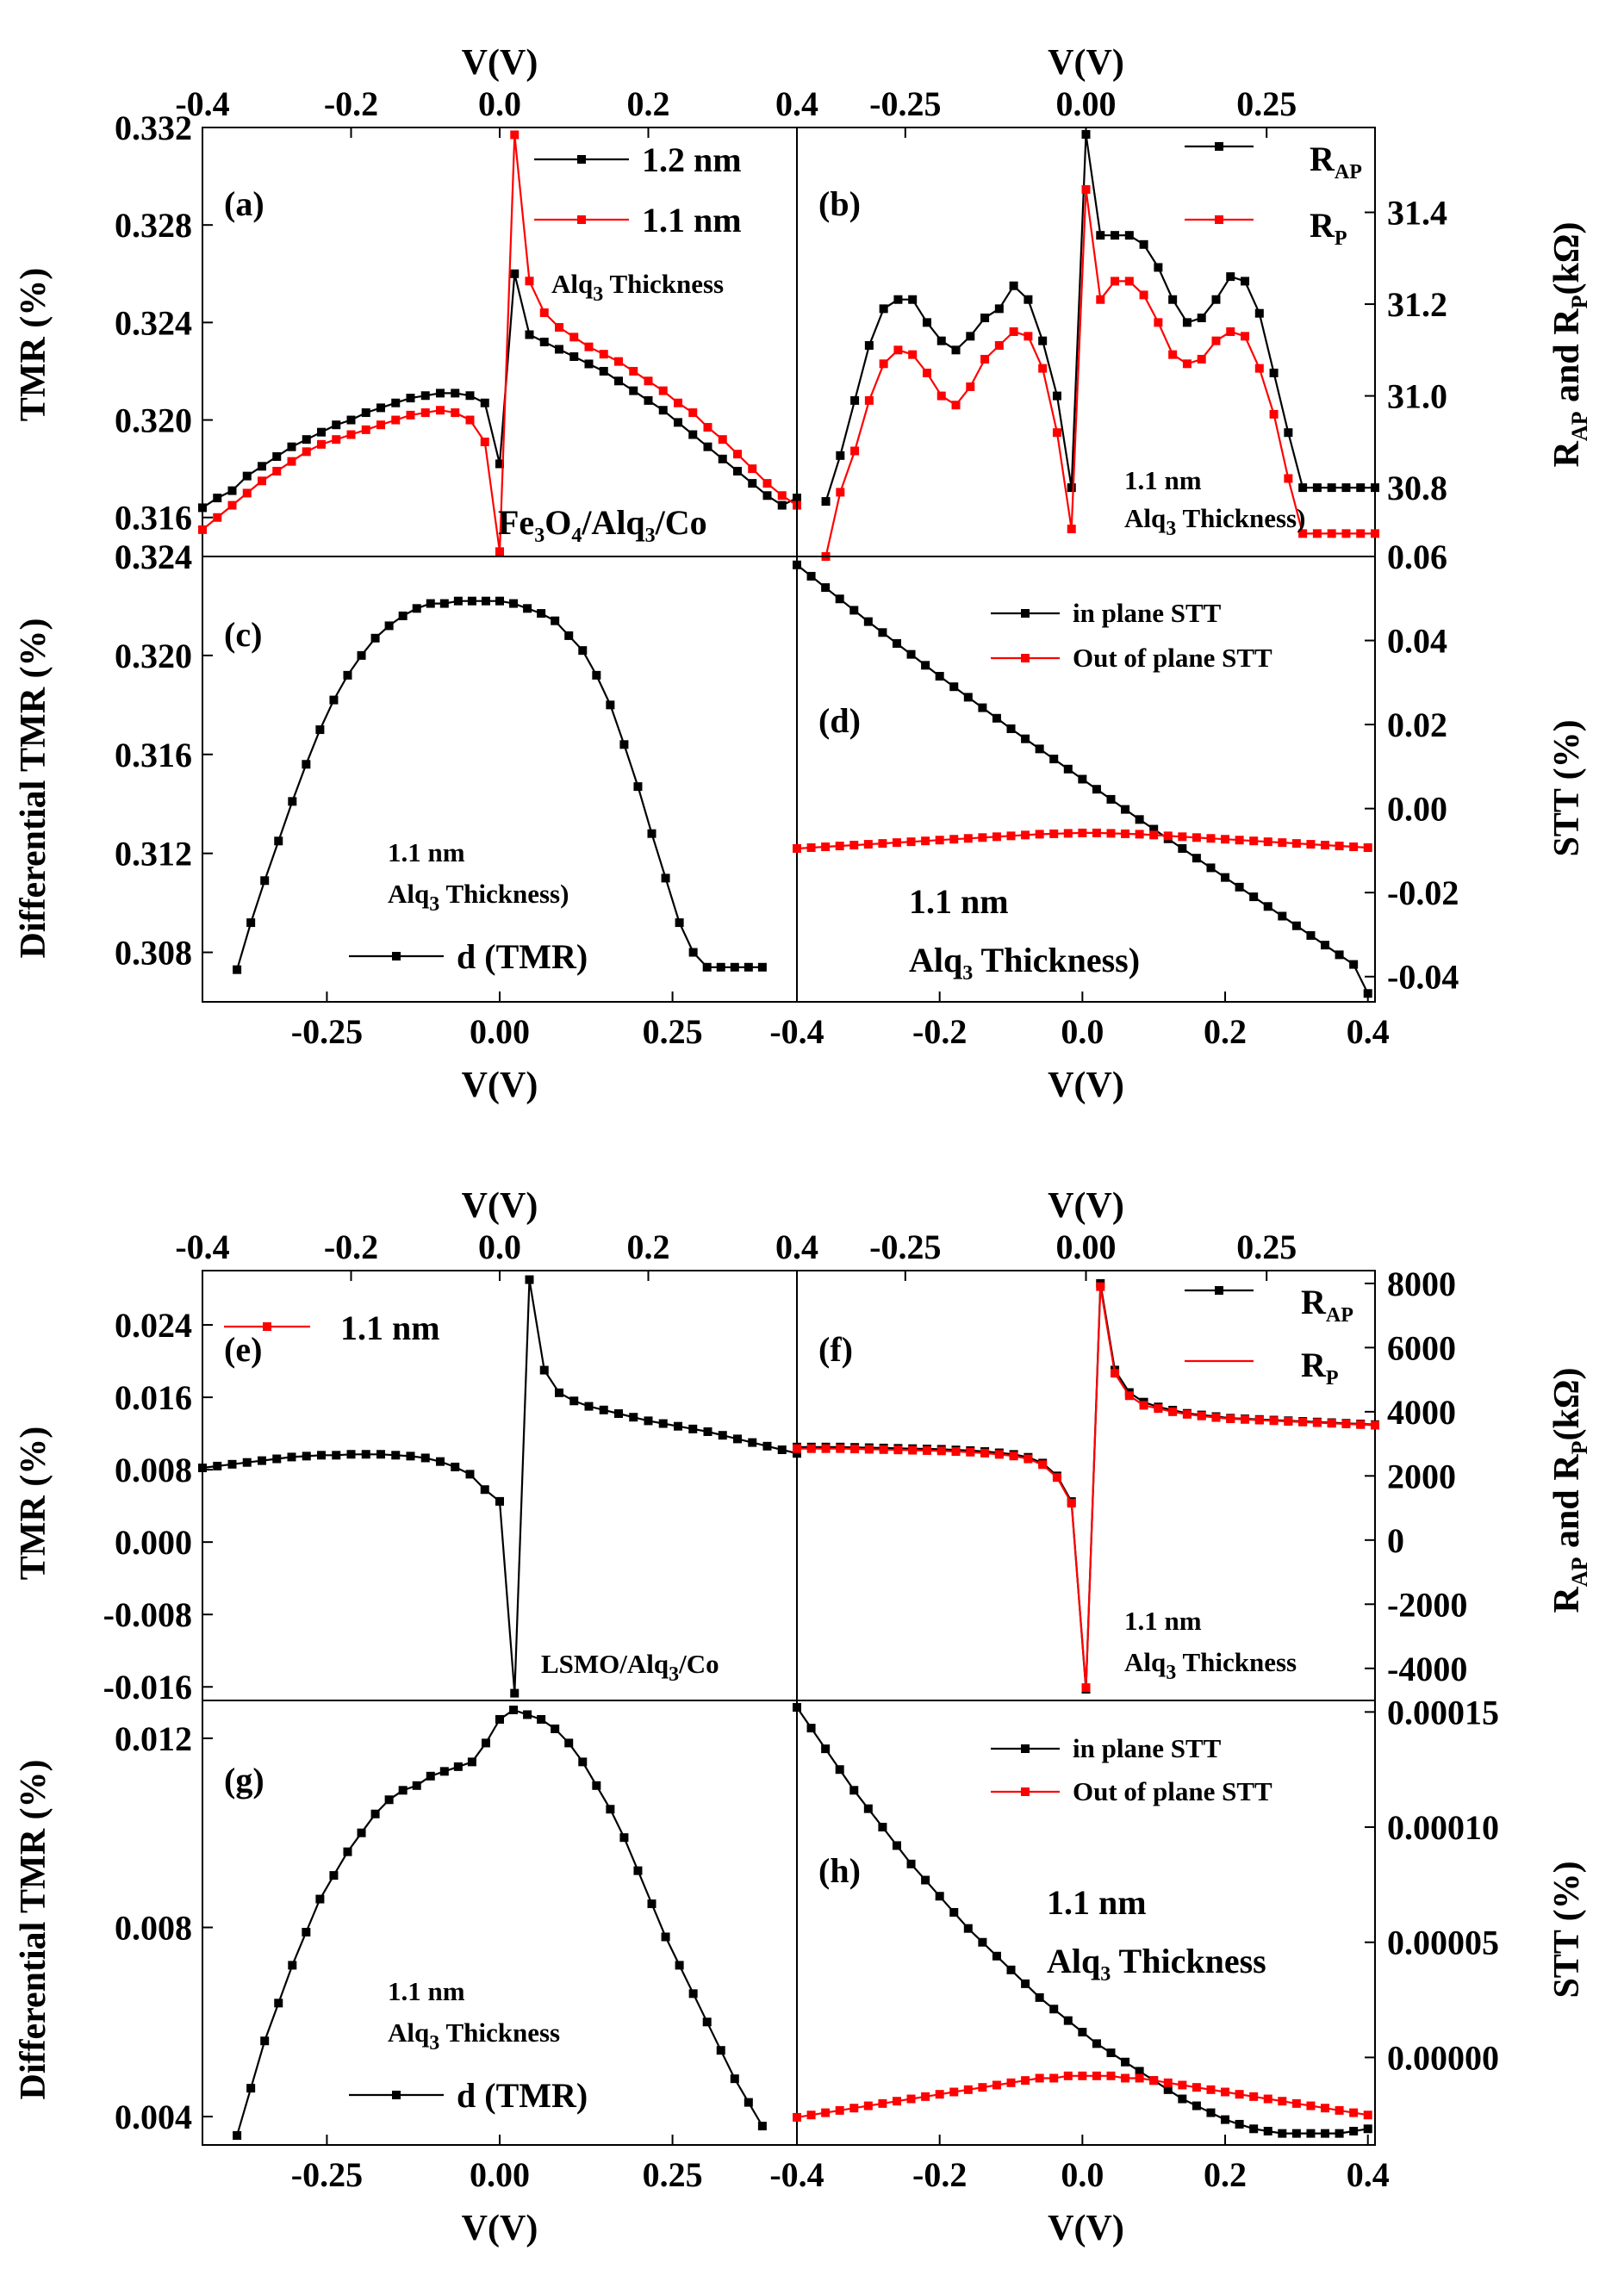 This screenshot has height=2269, width=1624. Describe the element at coordinates (500, 2174) in the screenshot. I see `x-tick-label: 0.00` at that location.